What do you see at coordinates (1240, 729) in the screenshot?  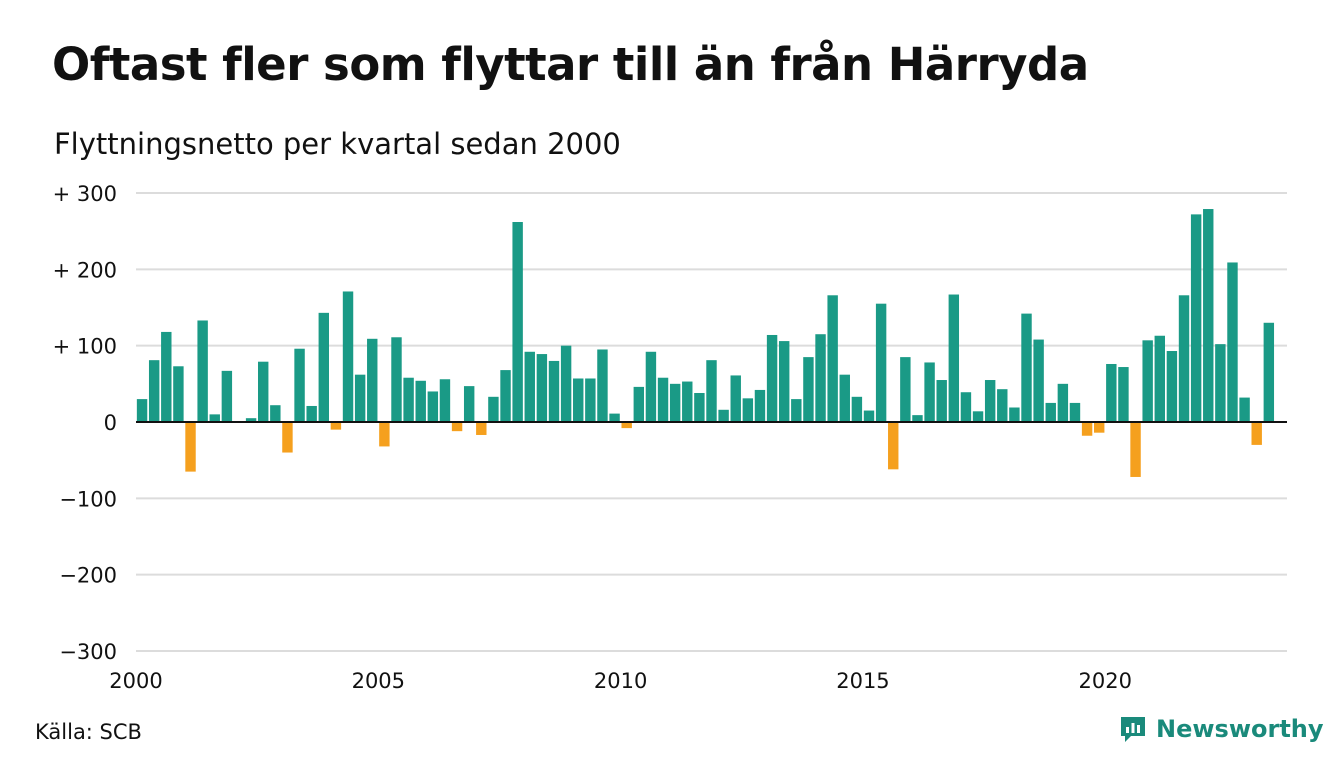 I see `brand-name: Newsworthy` at bounding box center [1240, 729].